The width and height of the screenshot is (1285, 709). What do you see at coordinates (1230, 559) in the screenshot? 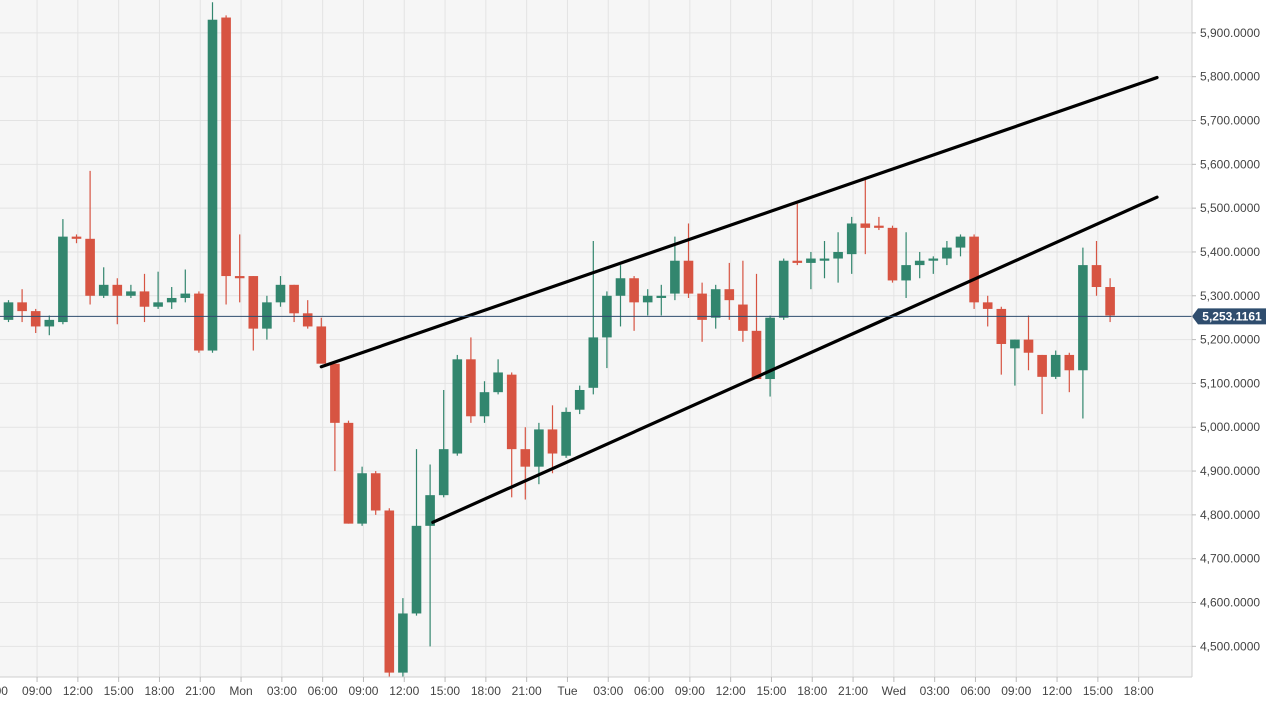
I see `y-tick-label: 4,700.0000` at bounding box center [1230, 559].